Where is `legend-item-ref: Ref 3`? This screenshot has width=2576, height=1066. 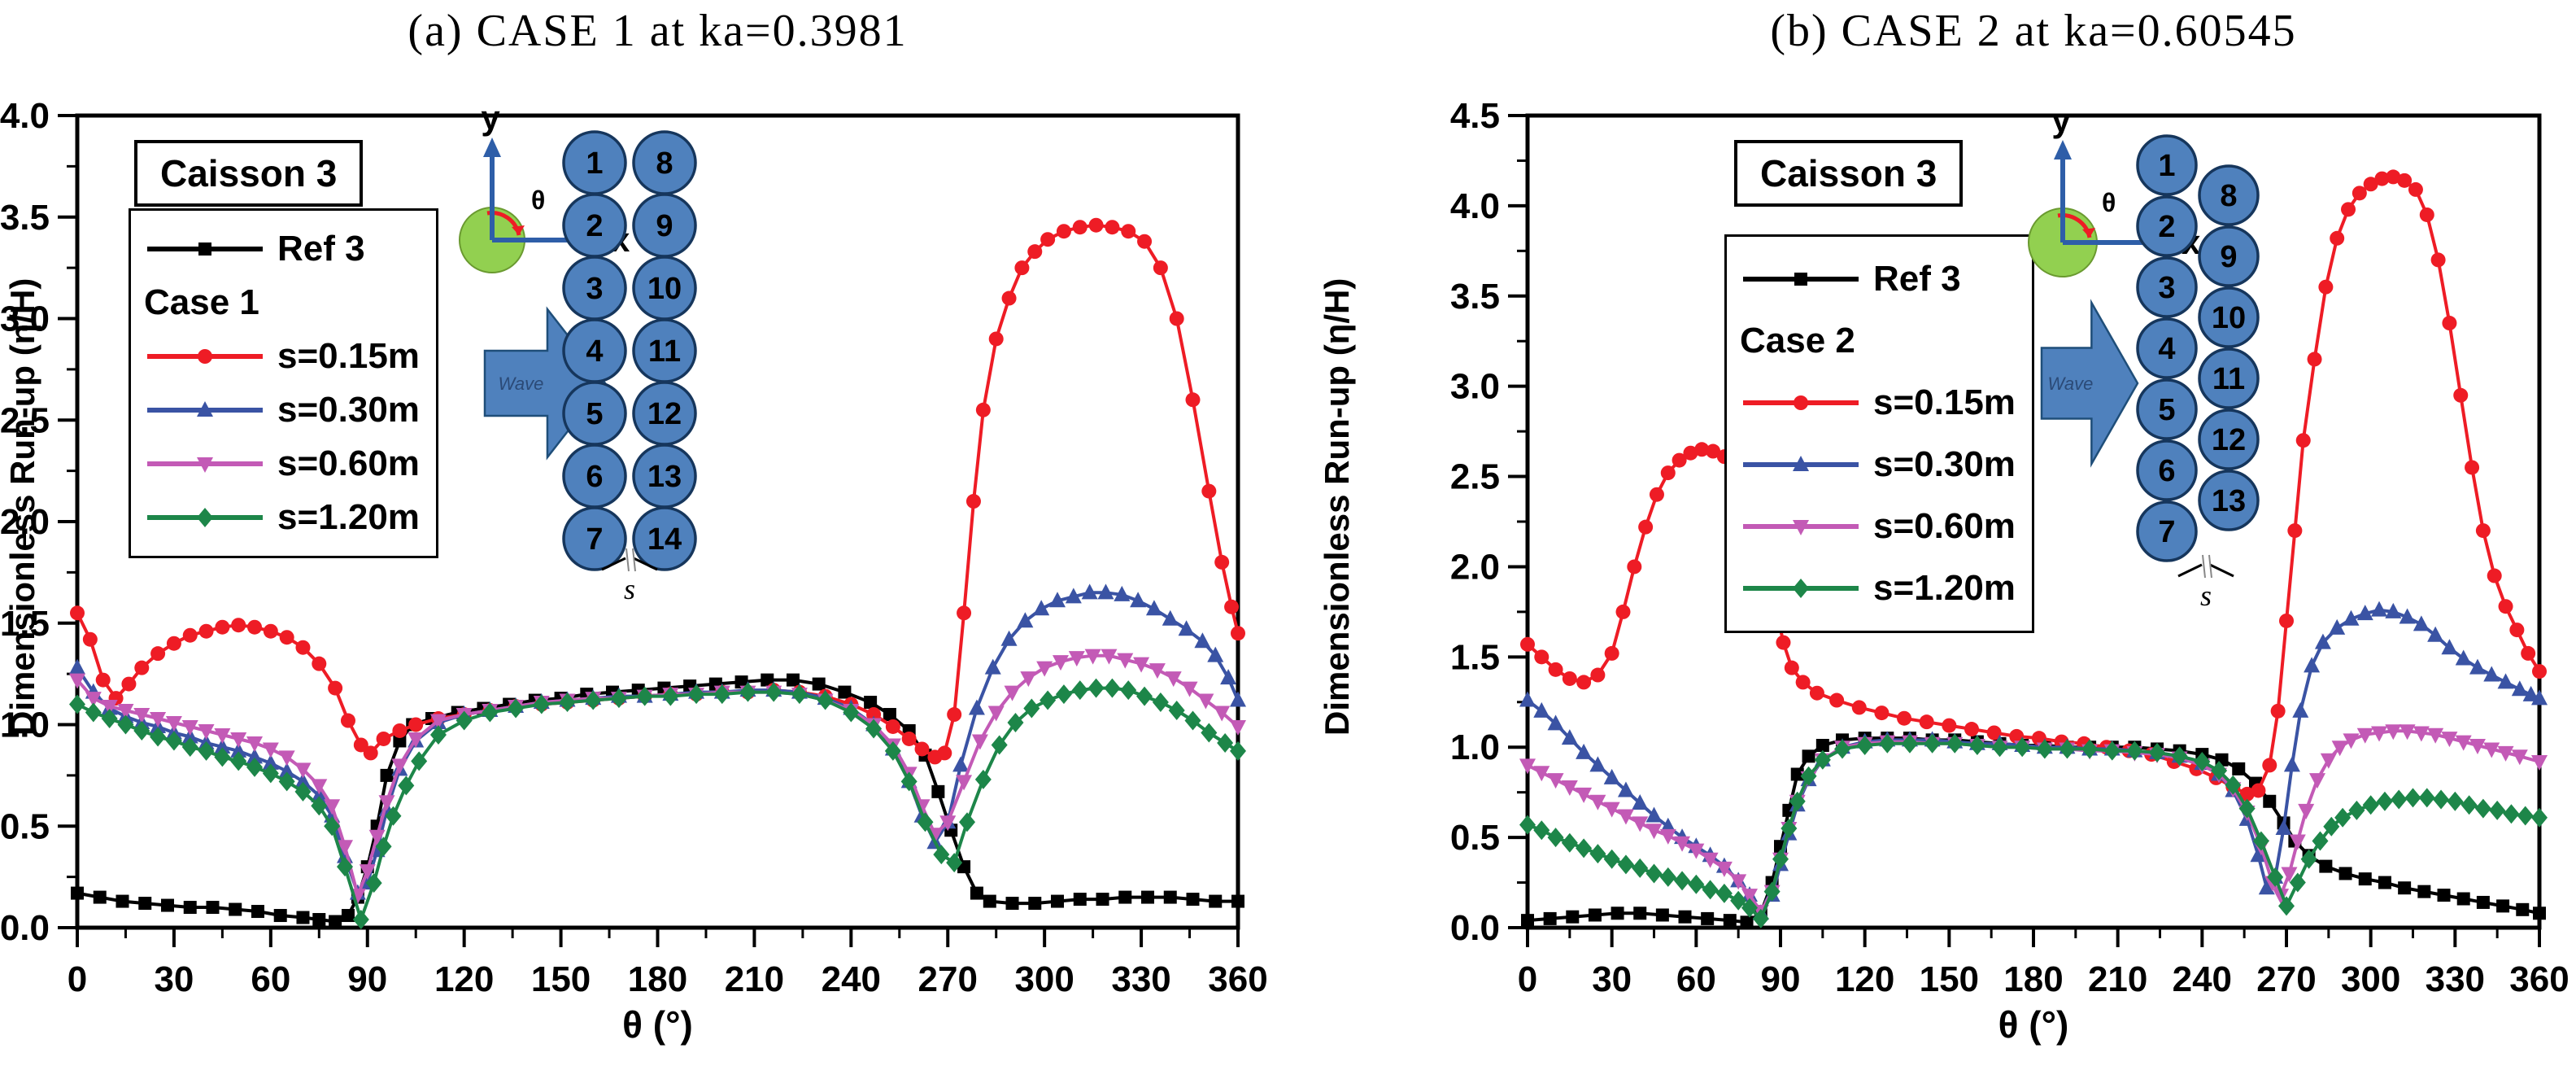
legend-item-ref: Ref 3 is located at coordinates (282, 249).